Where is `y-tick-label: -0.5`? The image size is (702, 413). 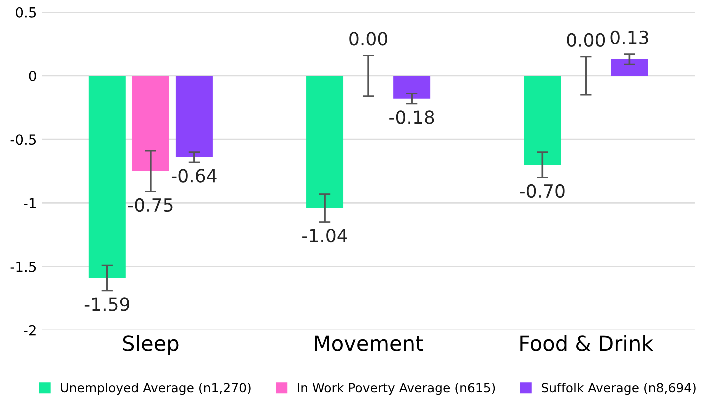
y-tick-label: -0.5 is located at coordinates (23, 140).